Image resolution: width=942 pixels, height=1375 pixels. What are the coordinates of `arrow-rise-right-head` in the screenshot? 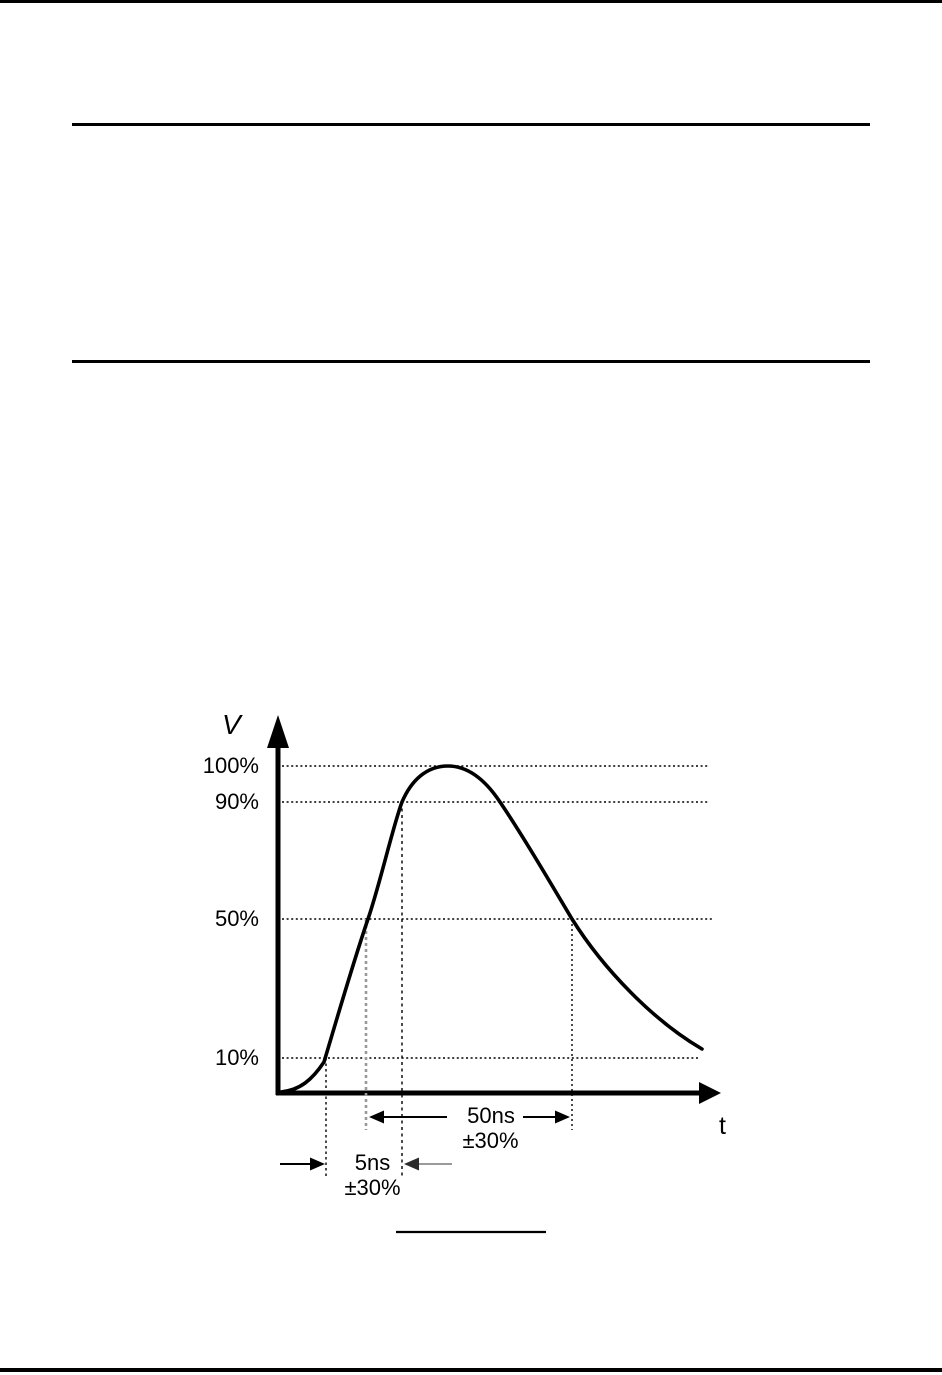 It's located at (317, 1164).